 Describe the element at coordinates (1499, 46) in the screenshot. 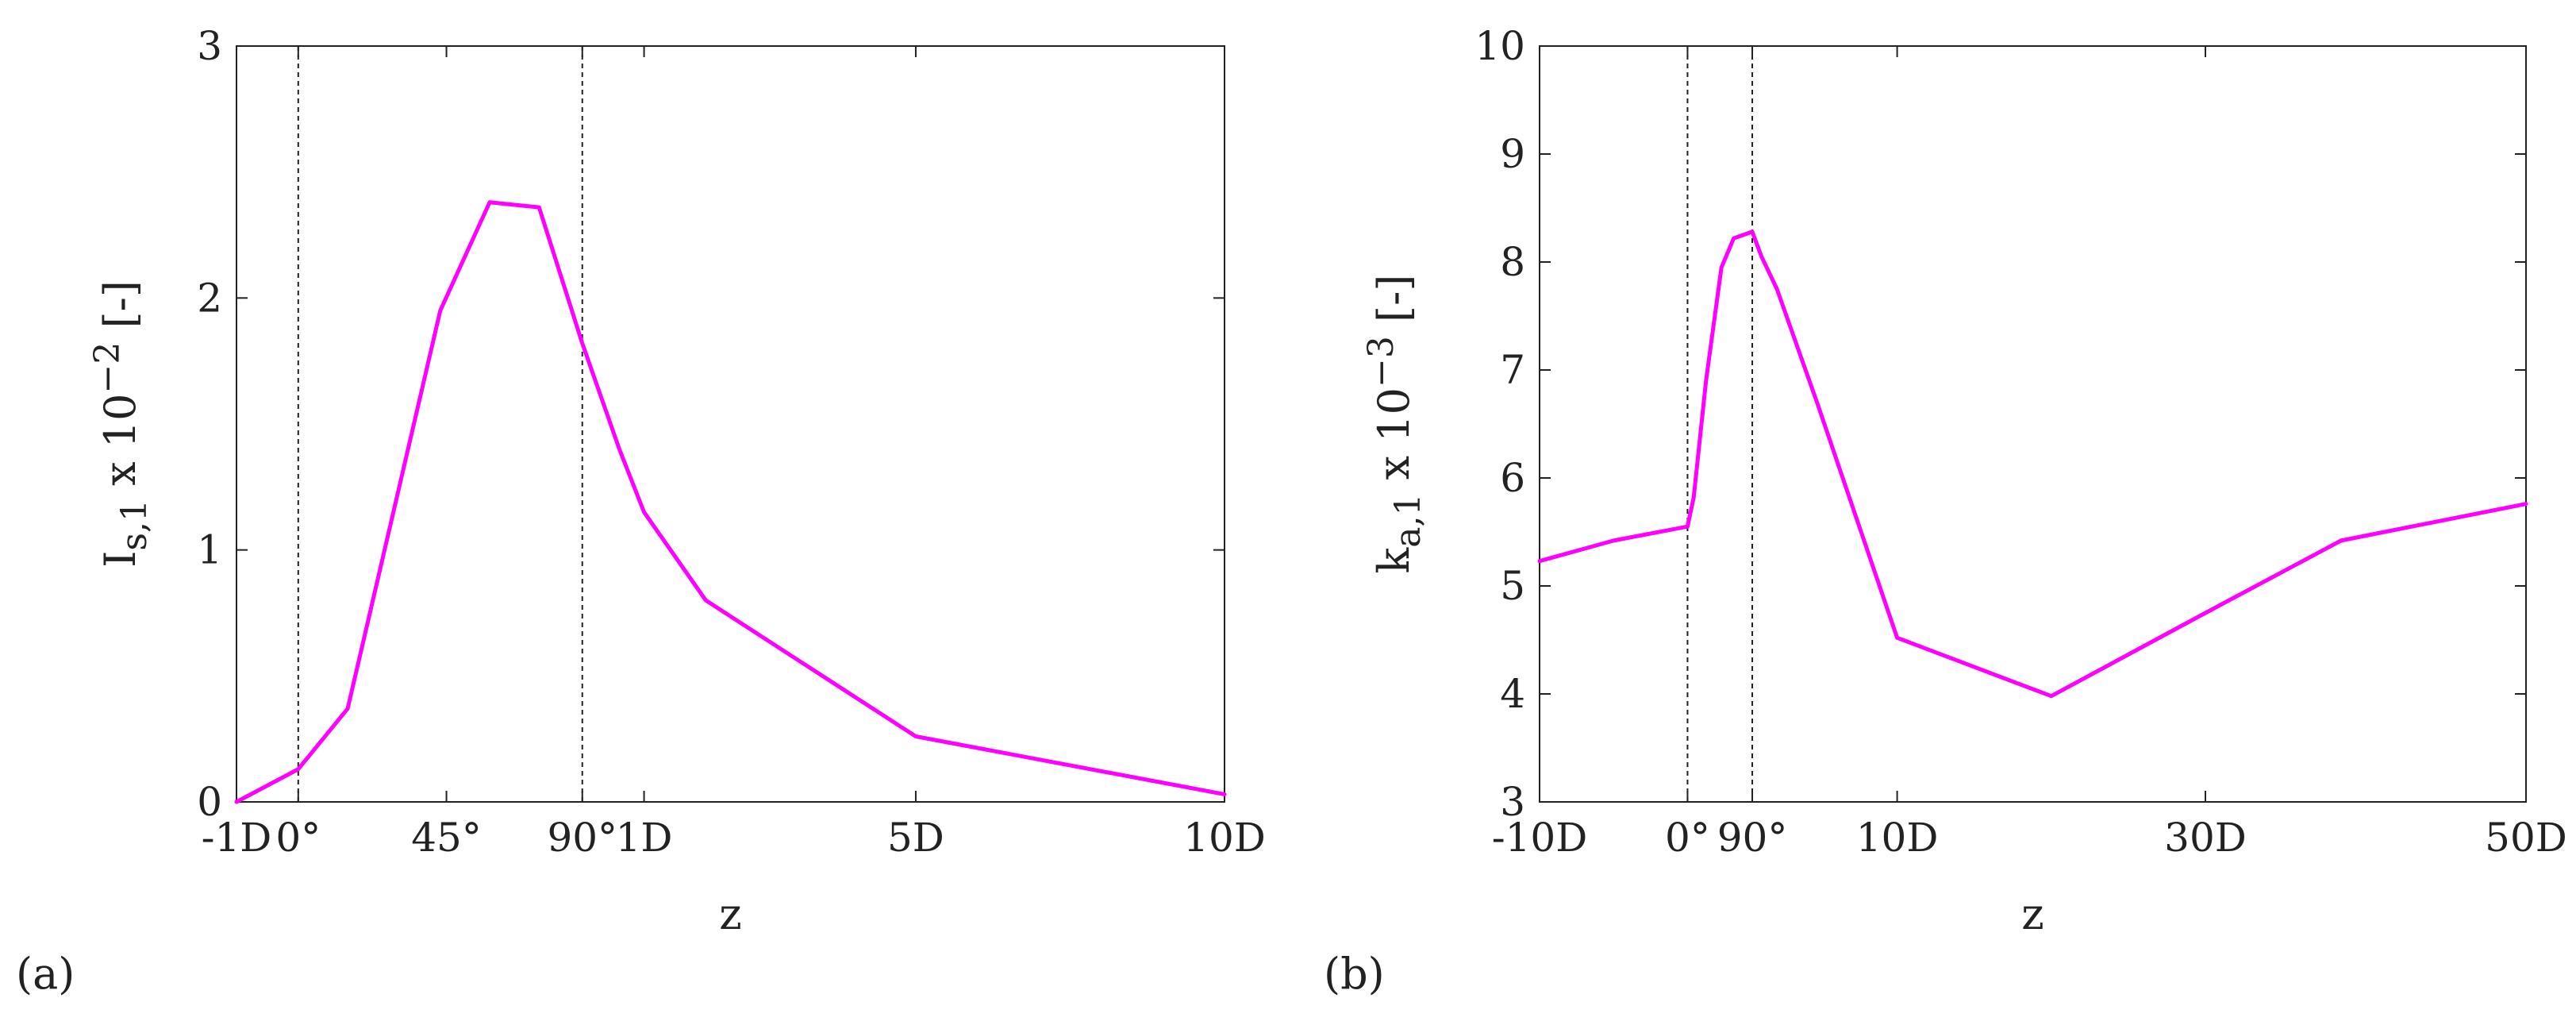

I see `ytick-label: 10` at that location.